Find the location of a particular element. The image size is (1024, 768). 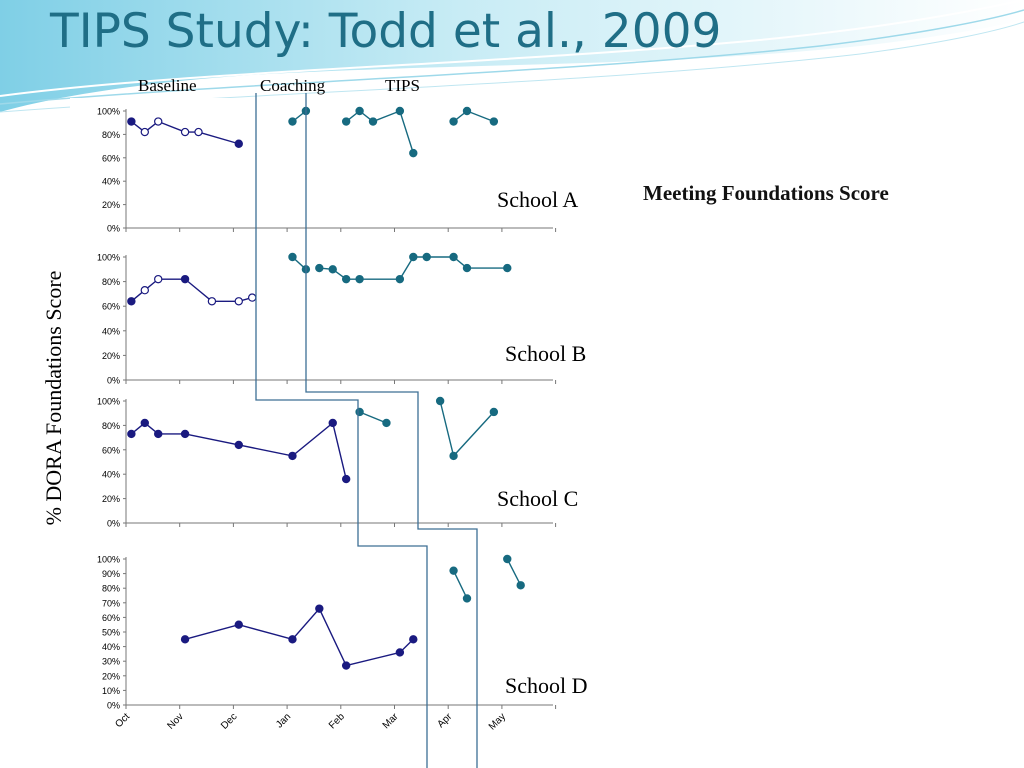

school-b-y-tick-label: 20% is located at coordinates (111, 356).